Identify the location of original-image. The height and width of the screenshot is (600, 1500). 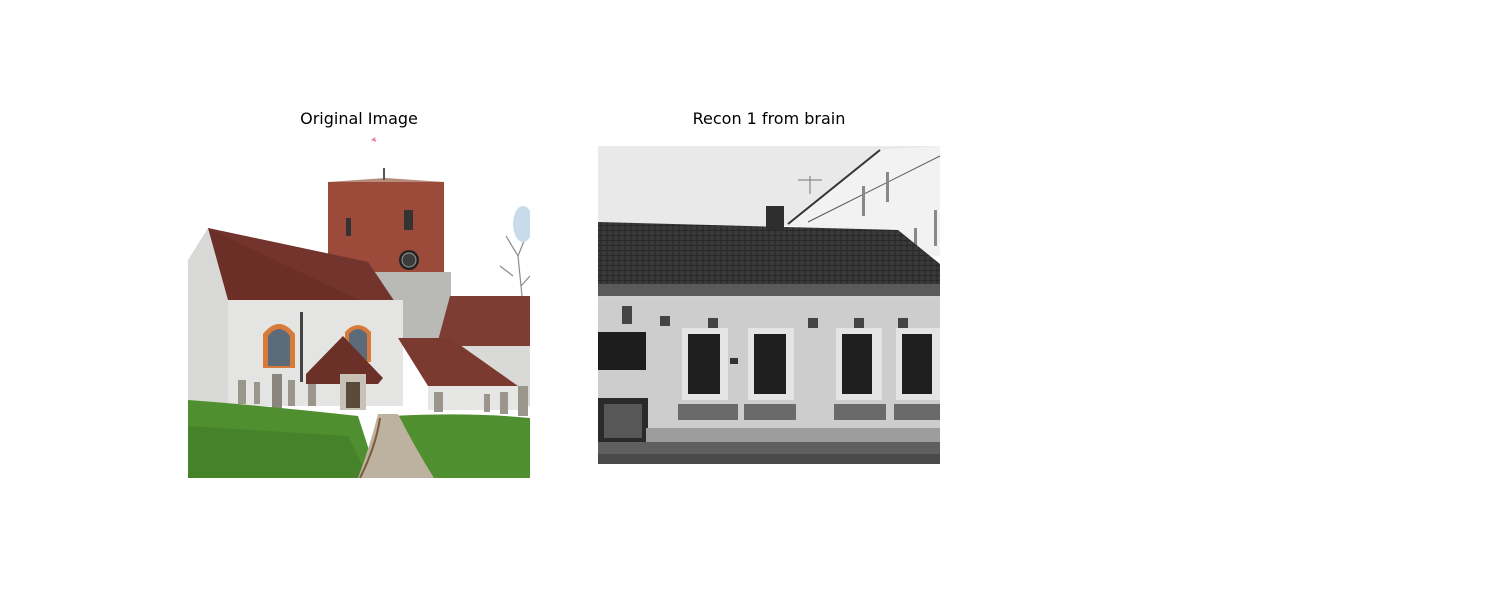
(359, 307).